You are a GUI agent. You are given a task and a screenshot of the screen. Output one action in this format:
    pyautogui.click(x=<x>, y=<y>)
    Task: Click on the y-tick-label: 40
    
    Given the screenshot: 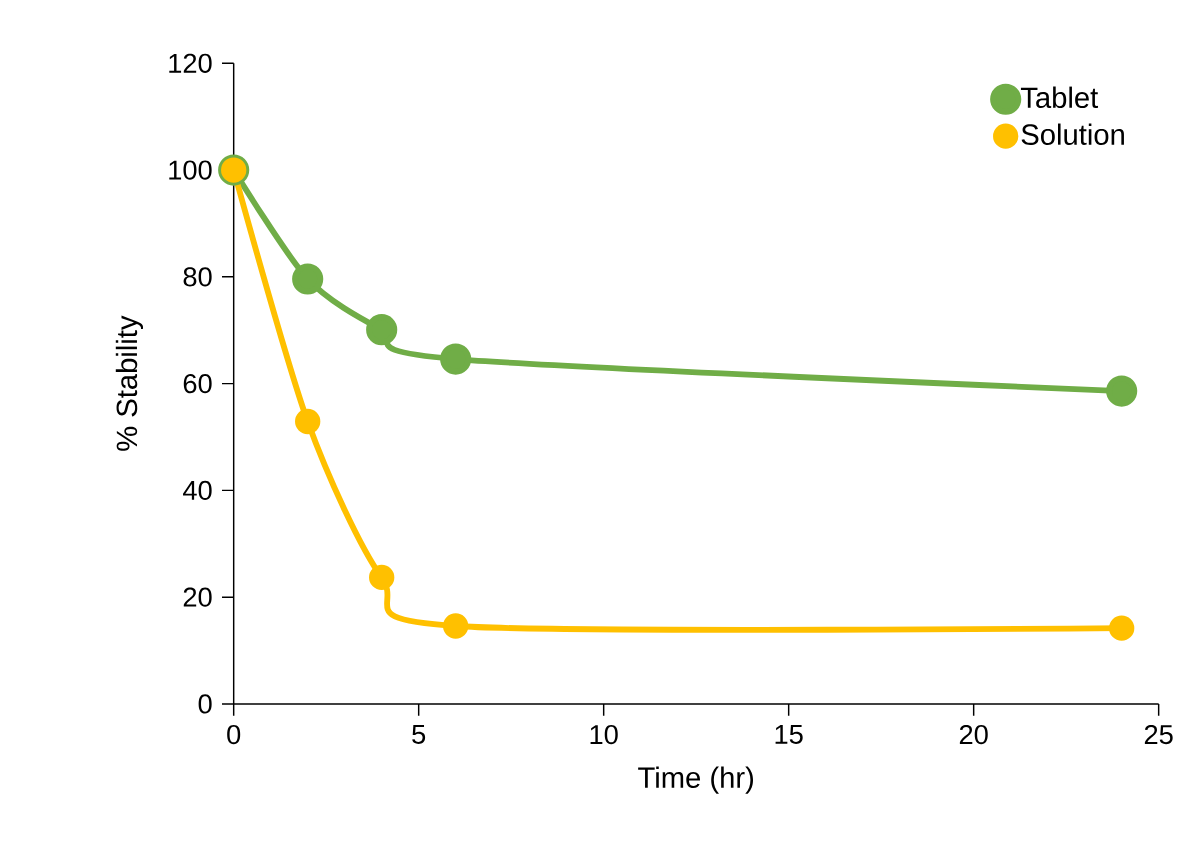 What is the action you would take?
    pyautogui.click(x=197, y=490)
    